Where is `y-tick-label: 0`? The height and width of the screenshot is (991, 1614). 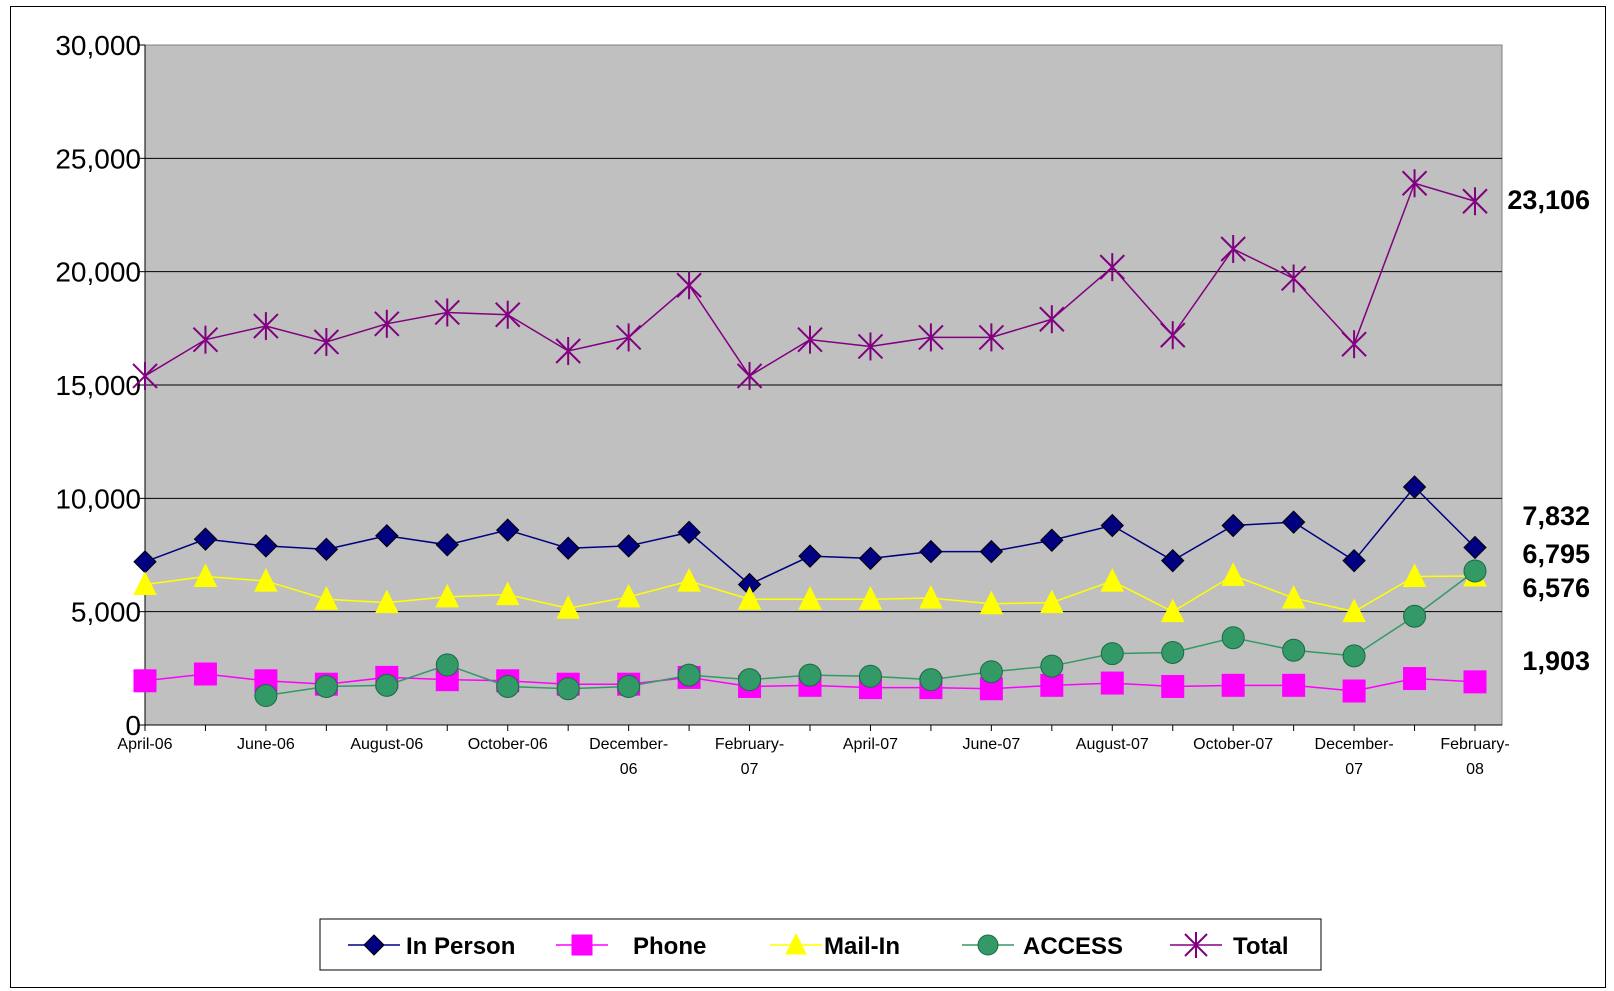
y-tick-label: 0 is located at coordinates (133, 725).